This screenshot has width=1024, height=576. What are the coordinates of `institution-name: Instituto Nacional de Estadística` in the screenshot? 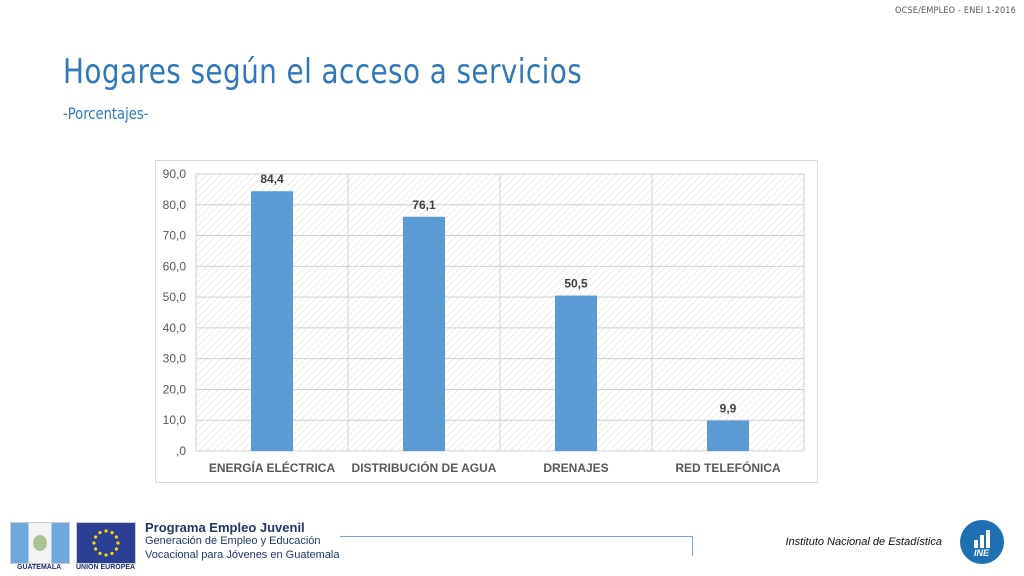 It's located at (863, 542).